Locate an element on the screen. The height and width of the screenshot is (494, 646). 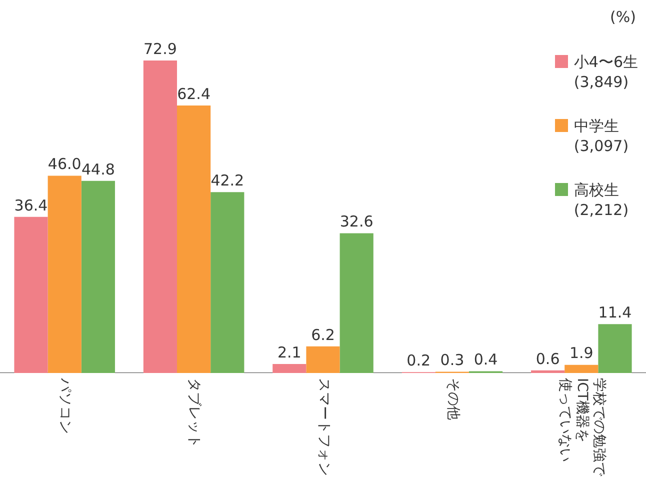
x-tick-label: その他 is located at coordinates (452, 399).